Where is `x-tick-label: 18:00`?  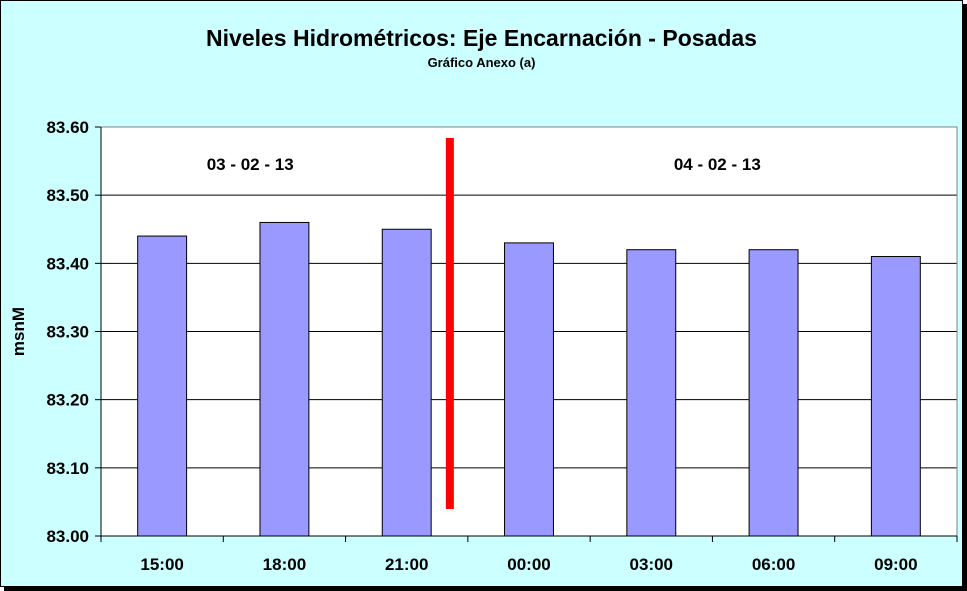
x-tick-label: 18:00 is located at coordinates (284, 564).